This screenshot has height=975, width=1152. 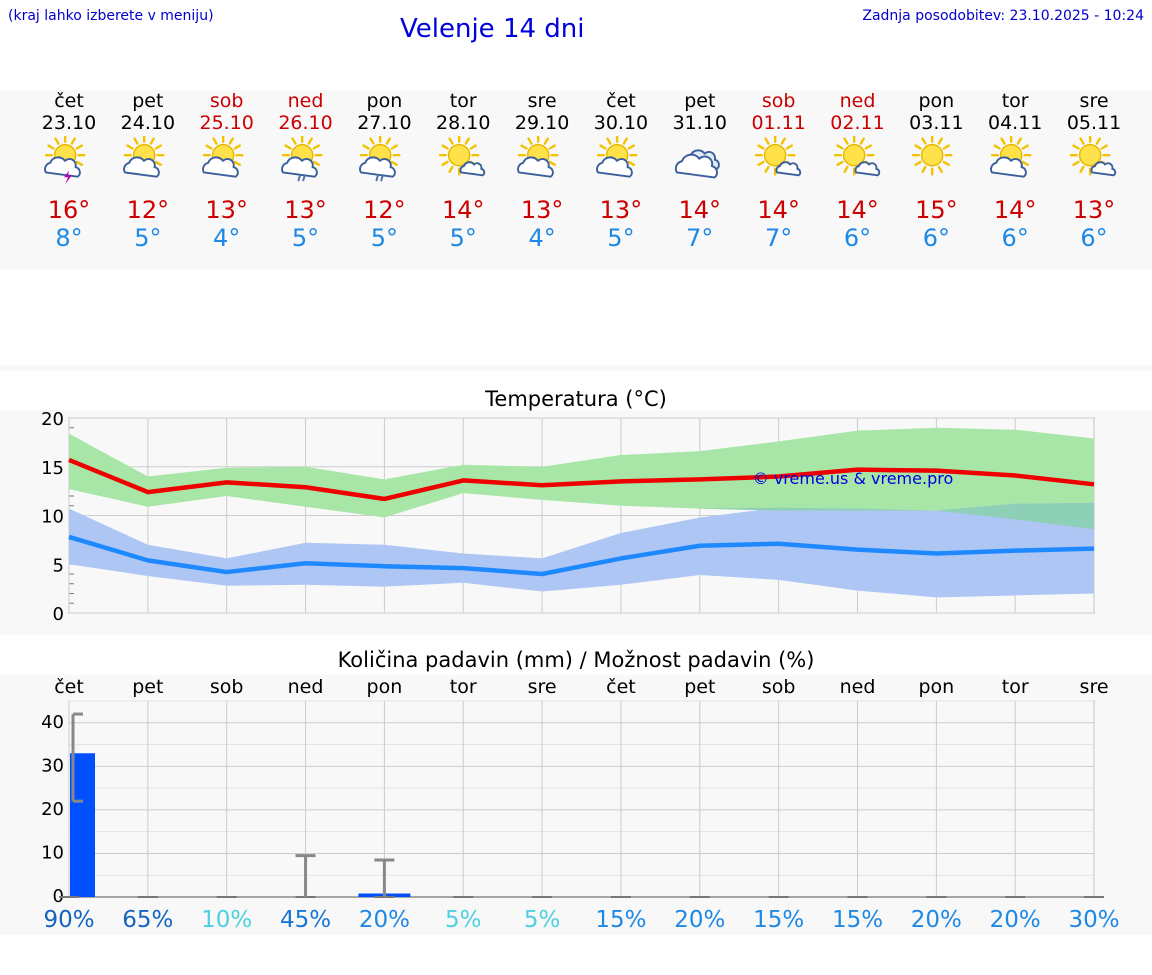 What do you see at coordinates (936, 210) in the screenshot?
I see `forecast-max-temp: 15°` at bounding box center [936, 210].